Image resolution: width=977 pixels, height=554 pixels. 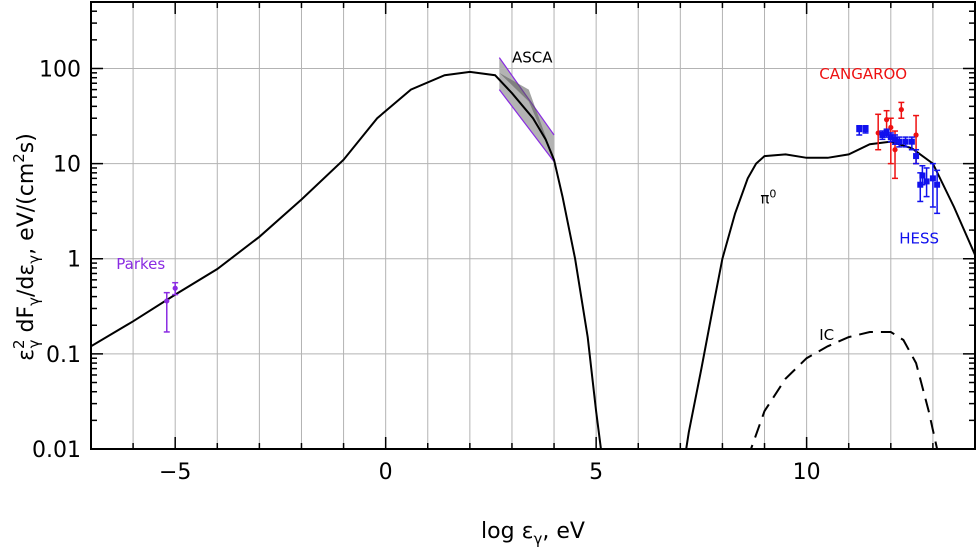 What do you see at coordinates (175, 472) in the screenshot?
I see `x-tick-label: −5` at bounding box center [175, 472].